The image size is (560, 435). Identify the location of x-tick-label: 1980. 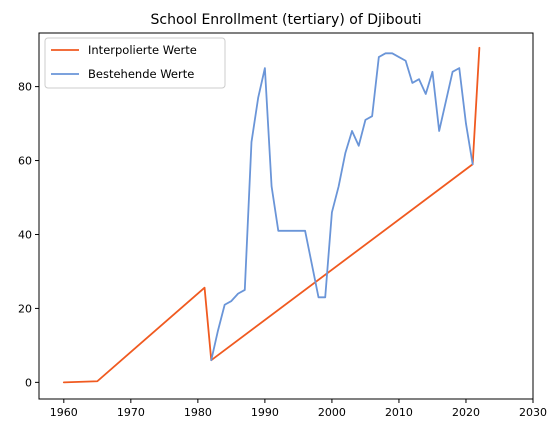
(198, 412).